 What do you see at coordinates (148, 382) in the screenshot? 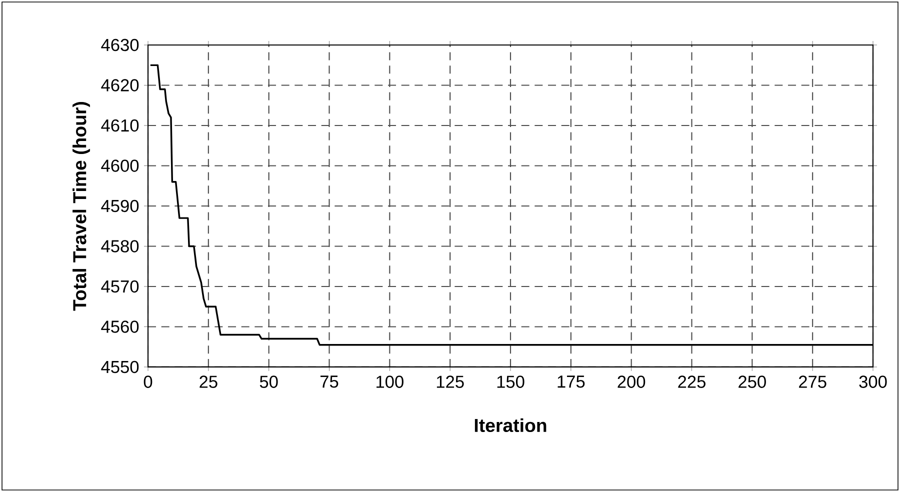
I see `x-tick-label: 0` at bounding box center [148, 382].